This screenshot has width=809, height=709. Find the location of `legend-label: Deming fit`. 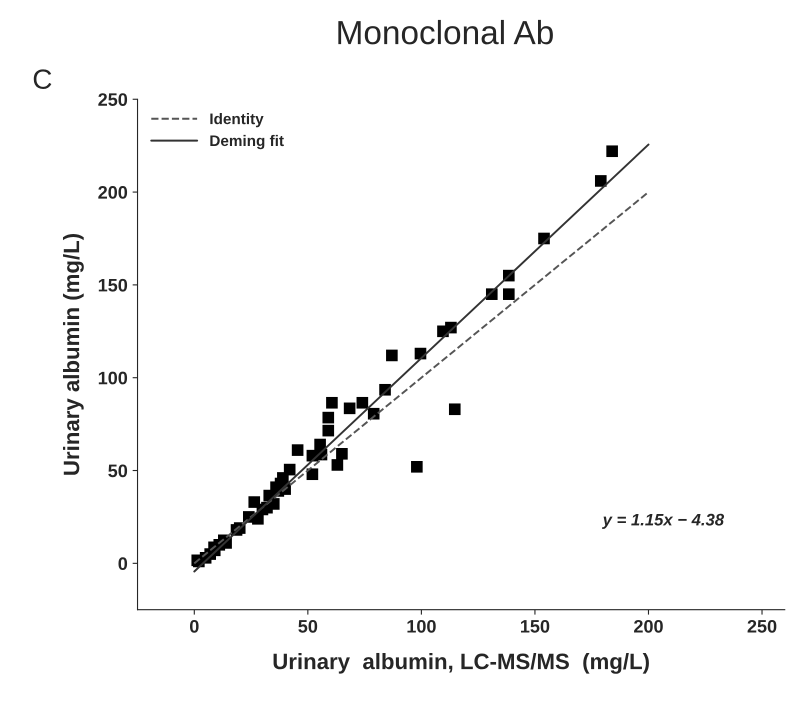

legend-label: Deming fit is located at coordinates (247, 142).